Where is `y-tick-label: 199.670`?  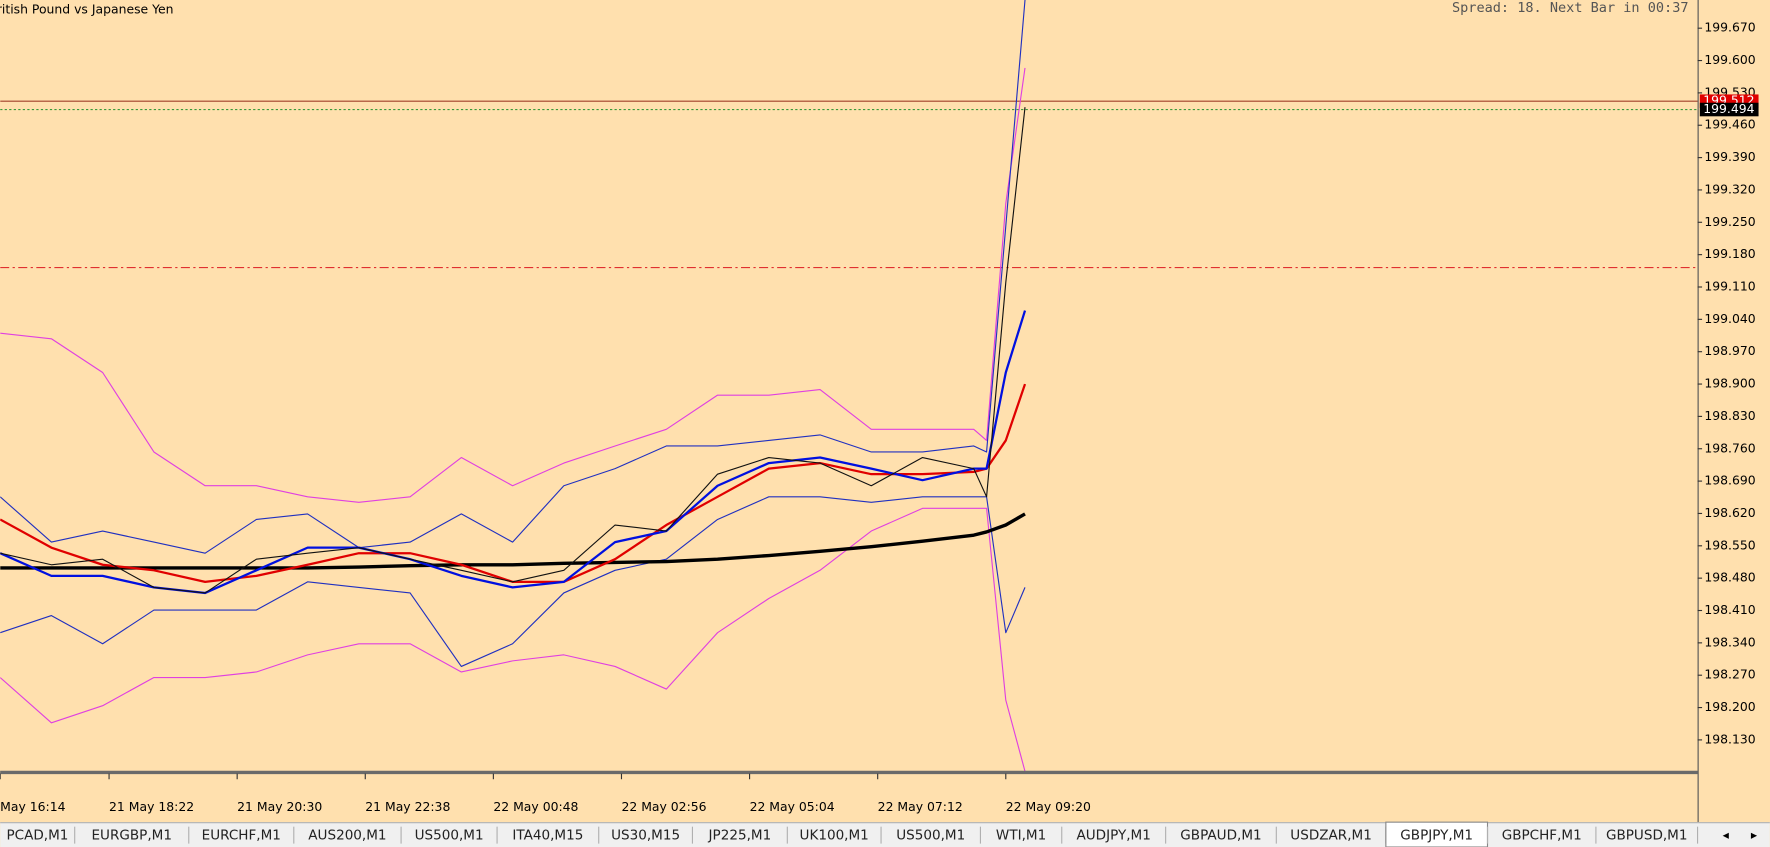
y-tick-label: 199.670 is located at coordinates (1729, 27).